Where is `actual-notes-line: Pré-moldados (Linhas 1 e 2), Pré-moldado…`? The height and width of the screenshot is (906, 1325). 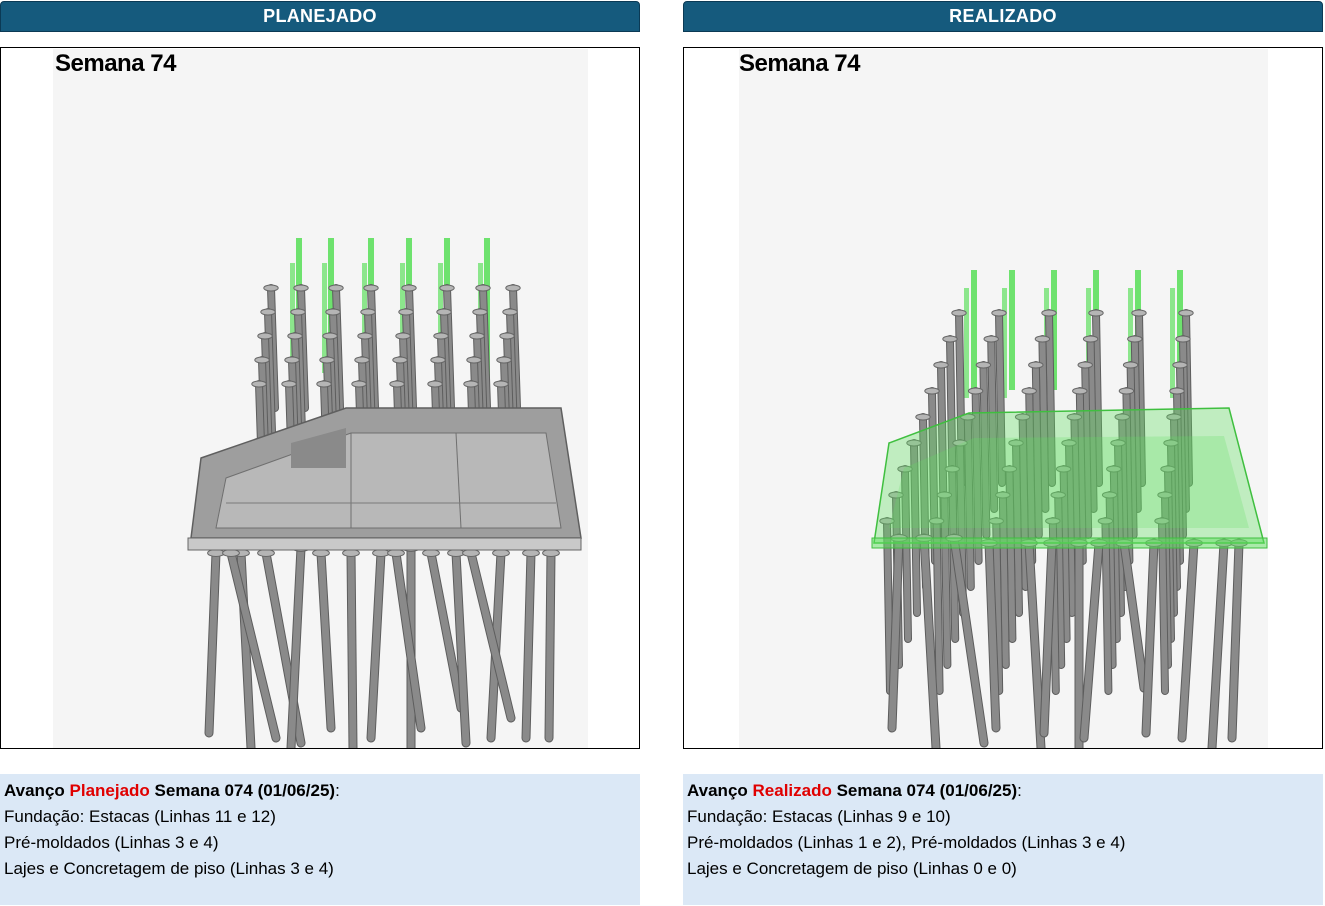
actual-notes-line: Pré-moldados (Linhas 1 e 2), Pré-moldado… is located at coordinates (906, 842).